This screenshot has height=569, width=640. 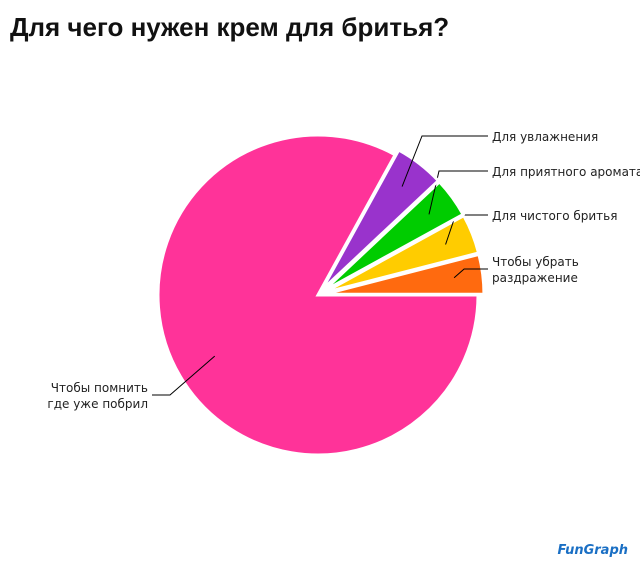 I want to click on slice-label-line: Для увлажнения, so click(x=545, y=137).